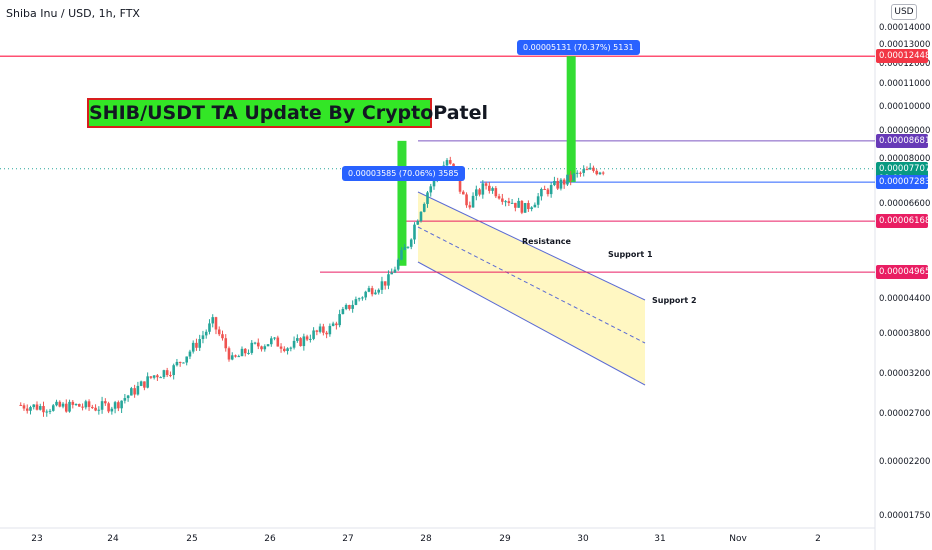 This screenshot has width=932, height=550. I want to click on y-tick-label: 0.00001750, so click(905, 516).